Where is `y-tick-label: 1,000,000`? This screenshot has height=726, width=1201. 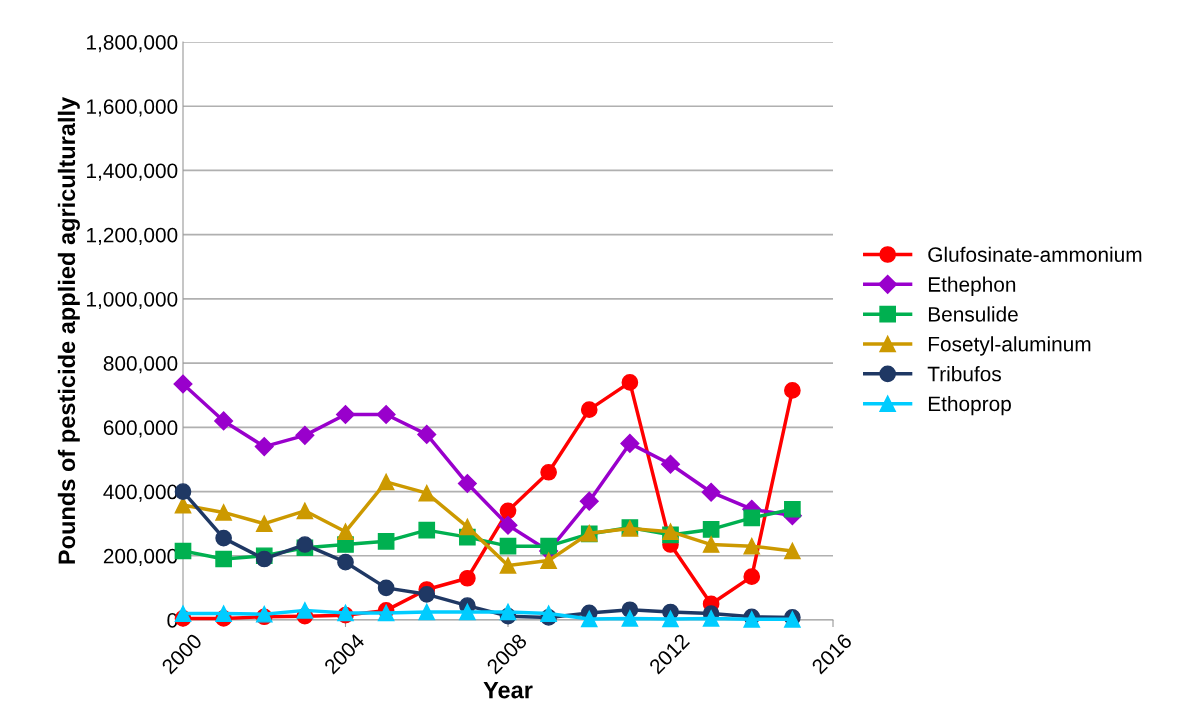 y-tick-label: 1,000,000 is located at coordinates (132, 300).